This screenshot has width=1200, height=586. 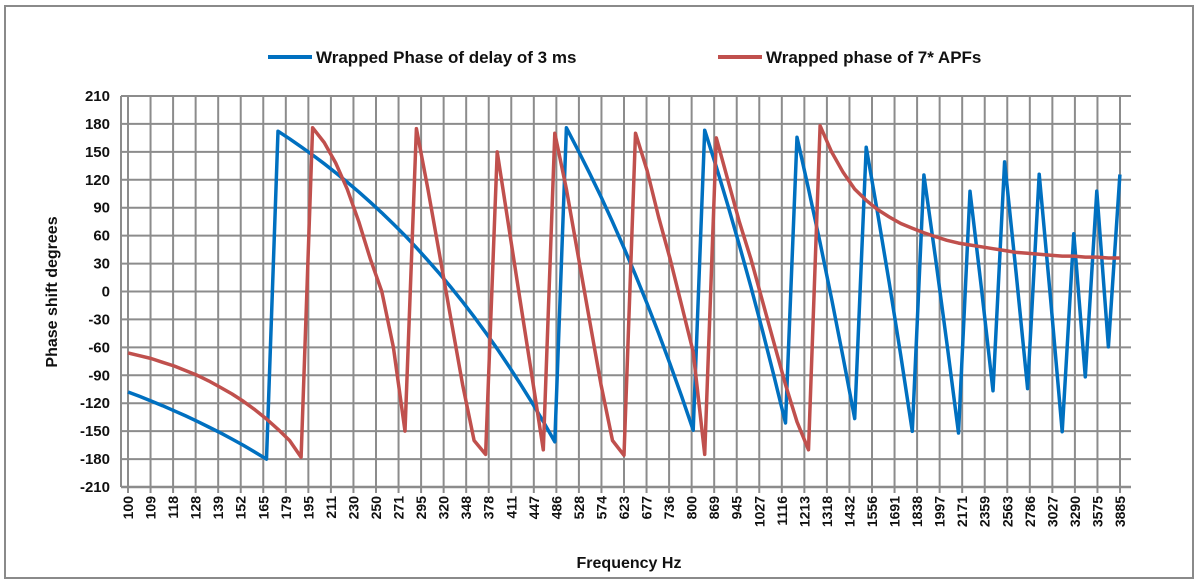 I want to click on x-tick-label: 109, so click(x=151, y=508).